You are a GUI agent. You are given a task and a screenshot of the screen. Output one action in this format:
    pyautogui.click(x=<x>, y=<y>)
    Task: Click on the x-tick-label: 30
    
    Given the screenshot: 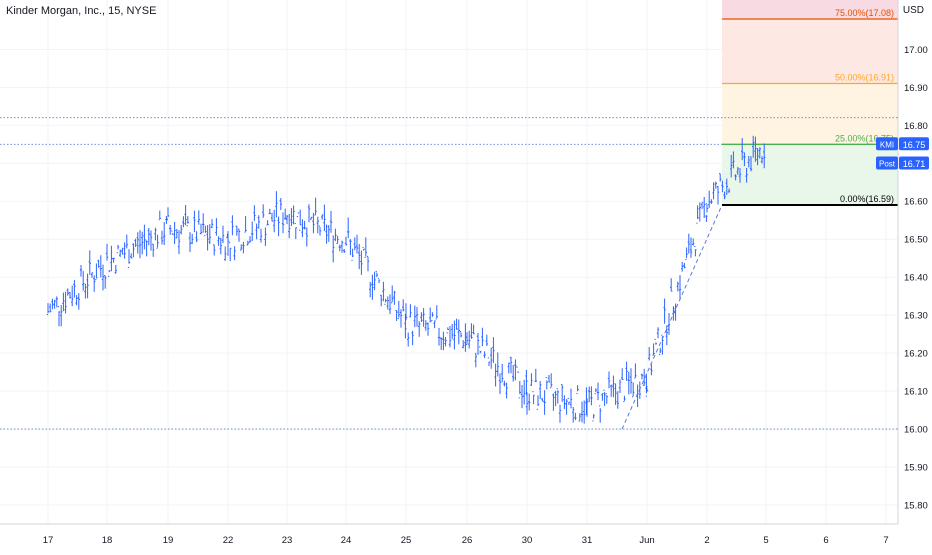 What is the action you would take?
    pyautogui.click(x=527, y=540)
    